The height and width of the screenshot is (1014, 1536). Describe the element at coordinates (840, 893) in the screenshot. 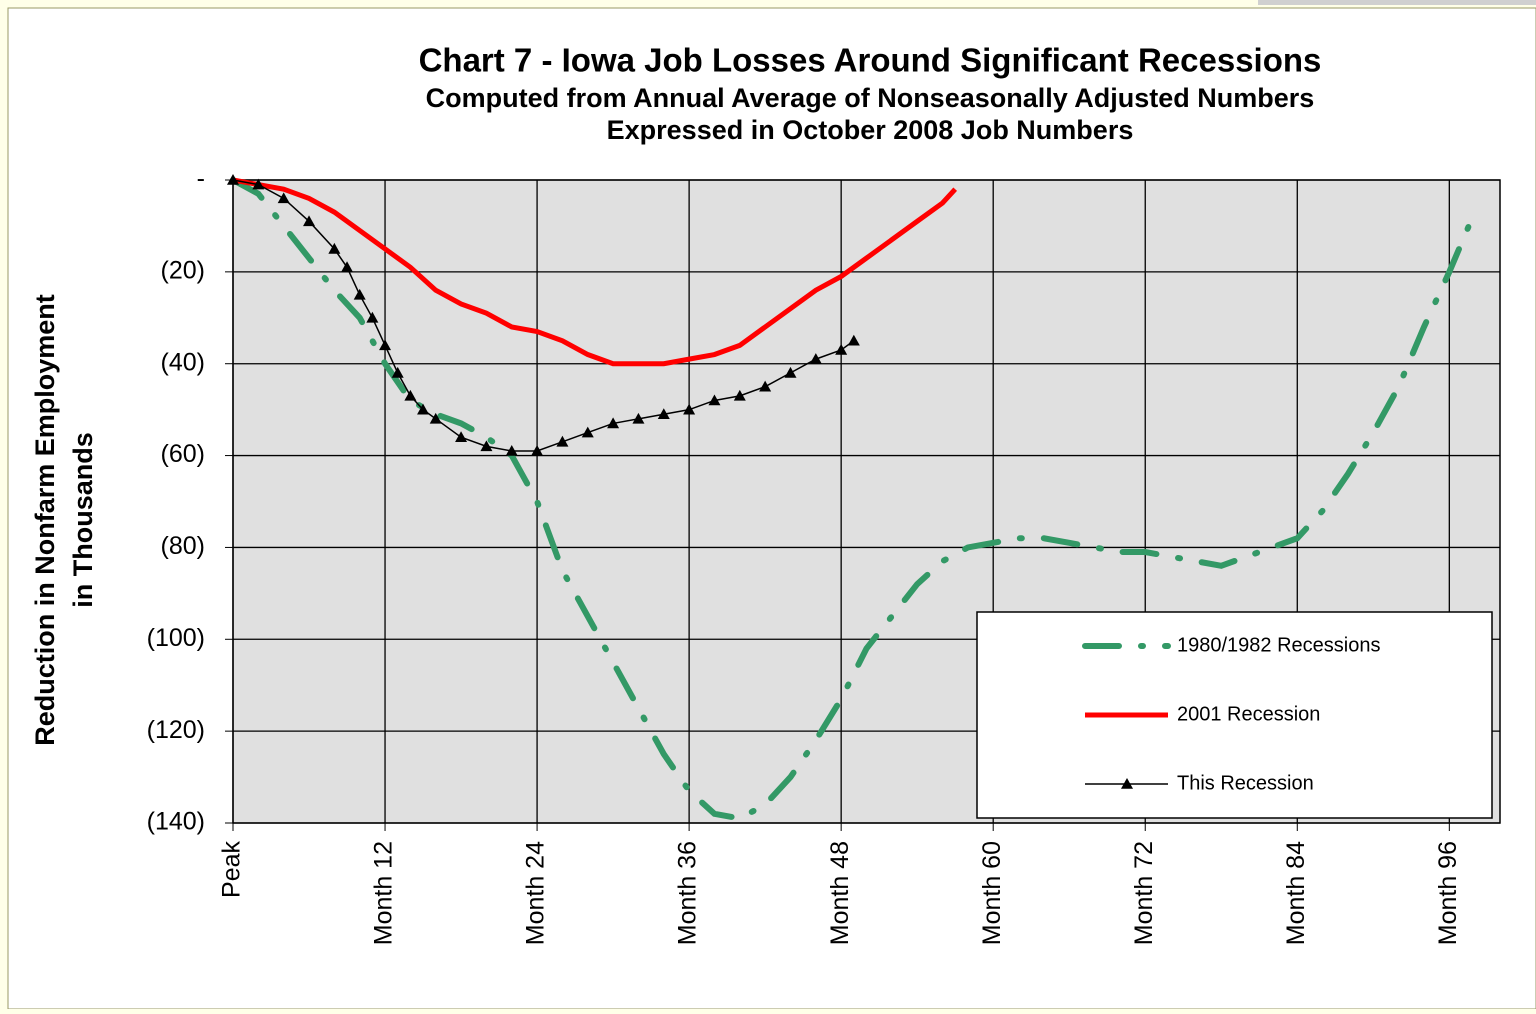

I see `x-tick-label: Month 48` at that location.